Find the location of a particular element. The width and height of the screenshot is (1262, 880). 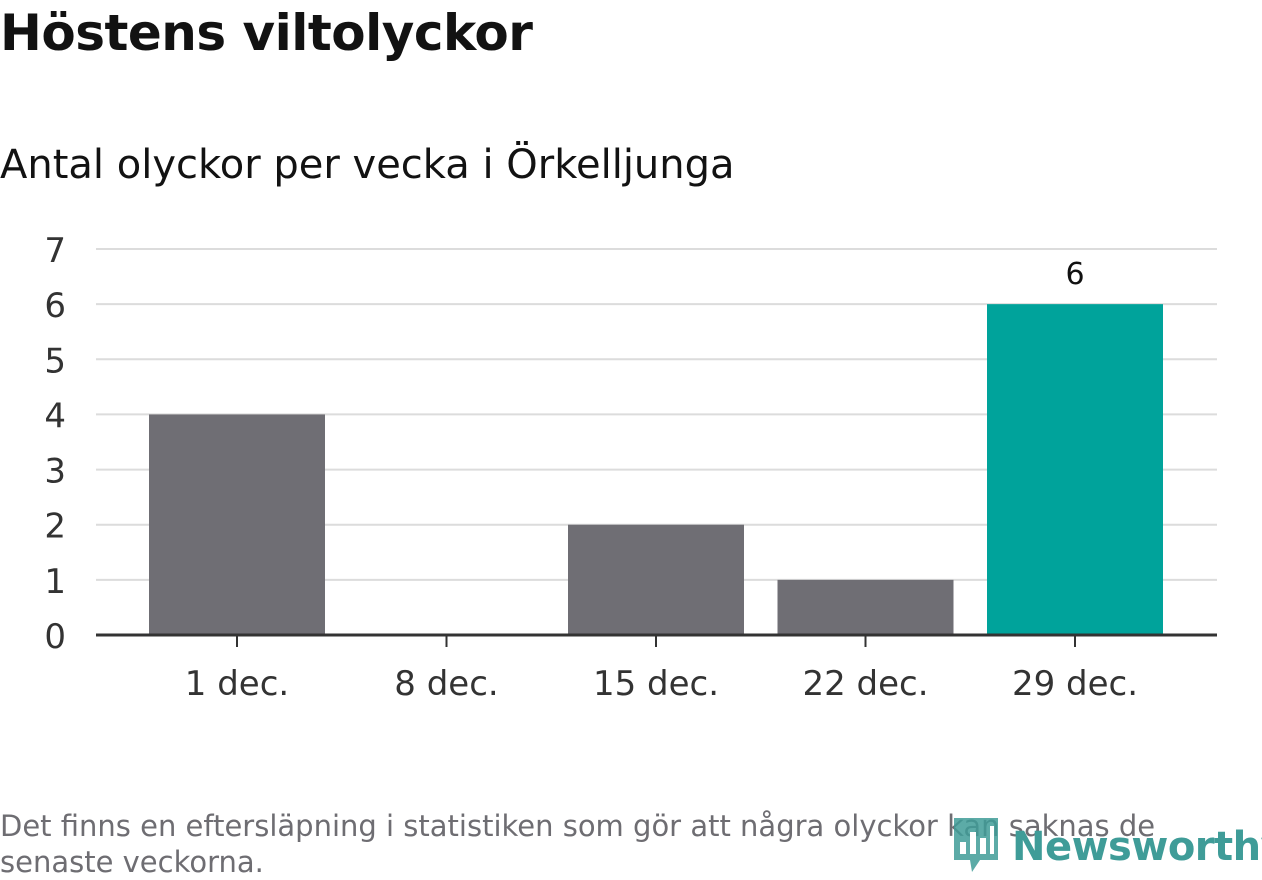

x-tick-label: 1 dec. is located at coordinates (237, 684).